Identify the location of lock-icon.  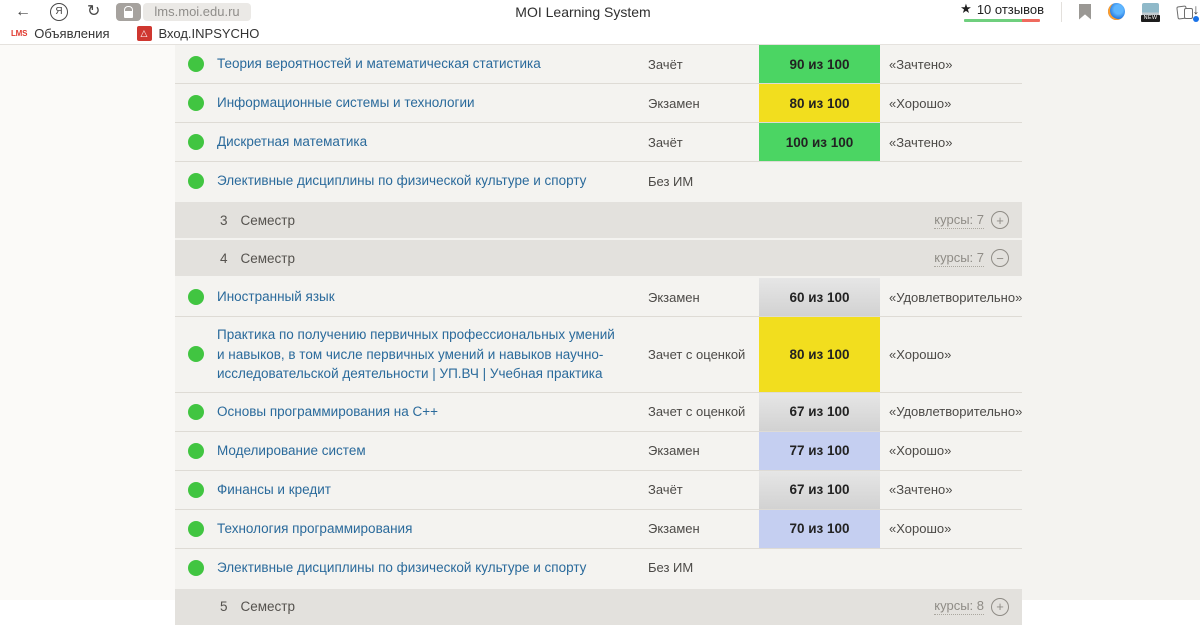
(128, 12).